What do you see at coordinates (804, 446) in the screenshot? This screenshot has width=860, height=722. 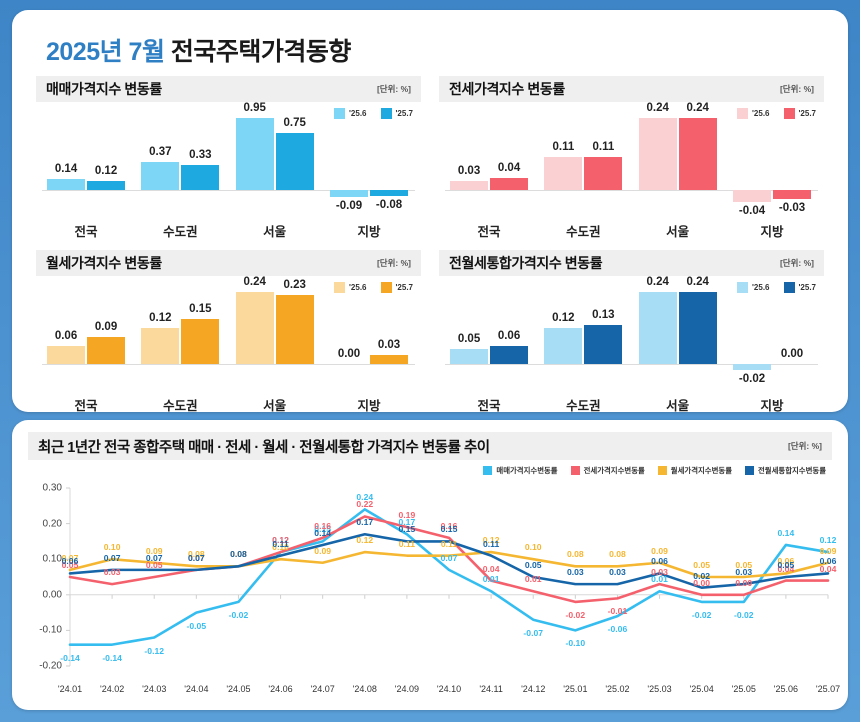 I see `trend-unit-note: [단위: %]` at bounding box center [804, 446].